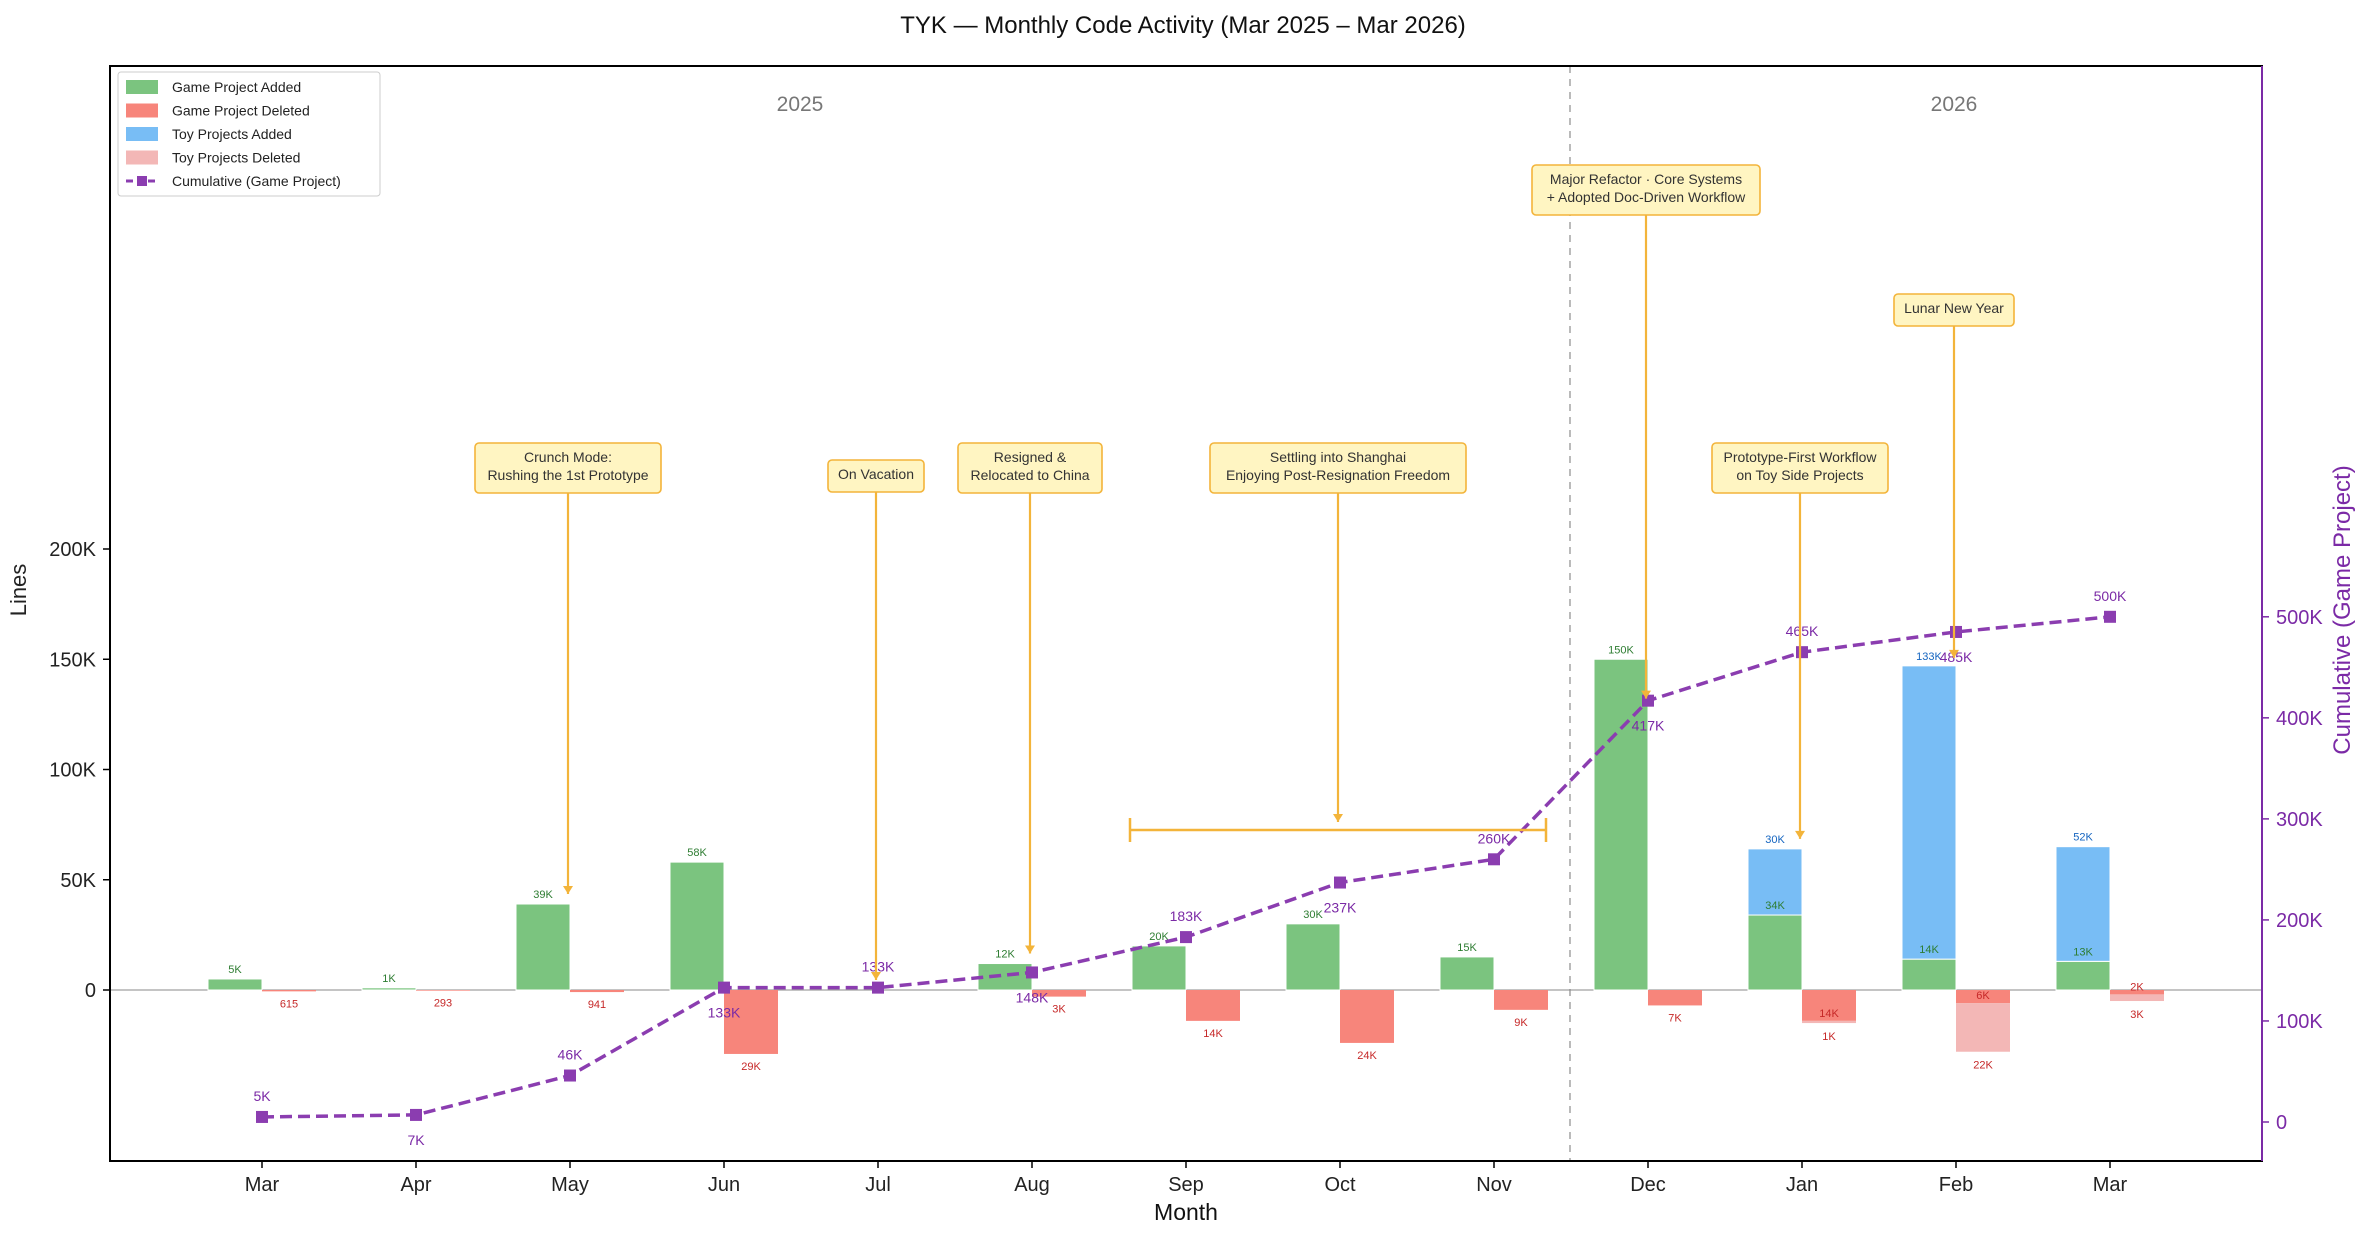  Describe the element at coordinates (1213, 1034) in the screenshot. I see `label-game-deleted-6: 14K` at that location.